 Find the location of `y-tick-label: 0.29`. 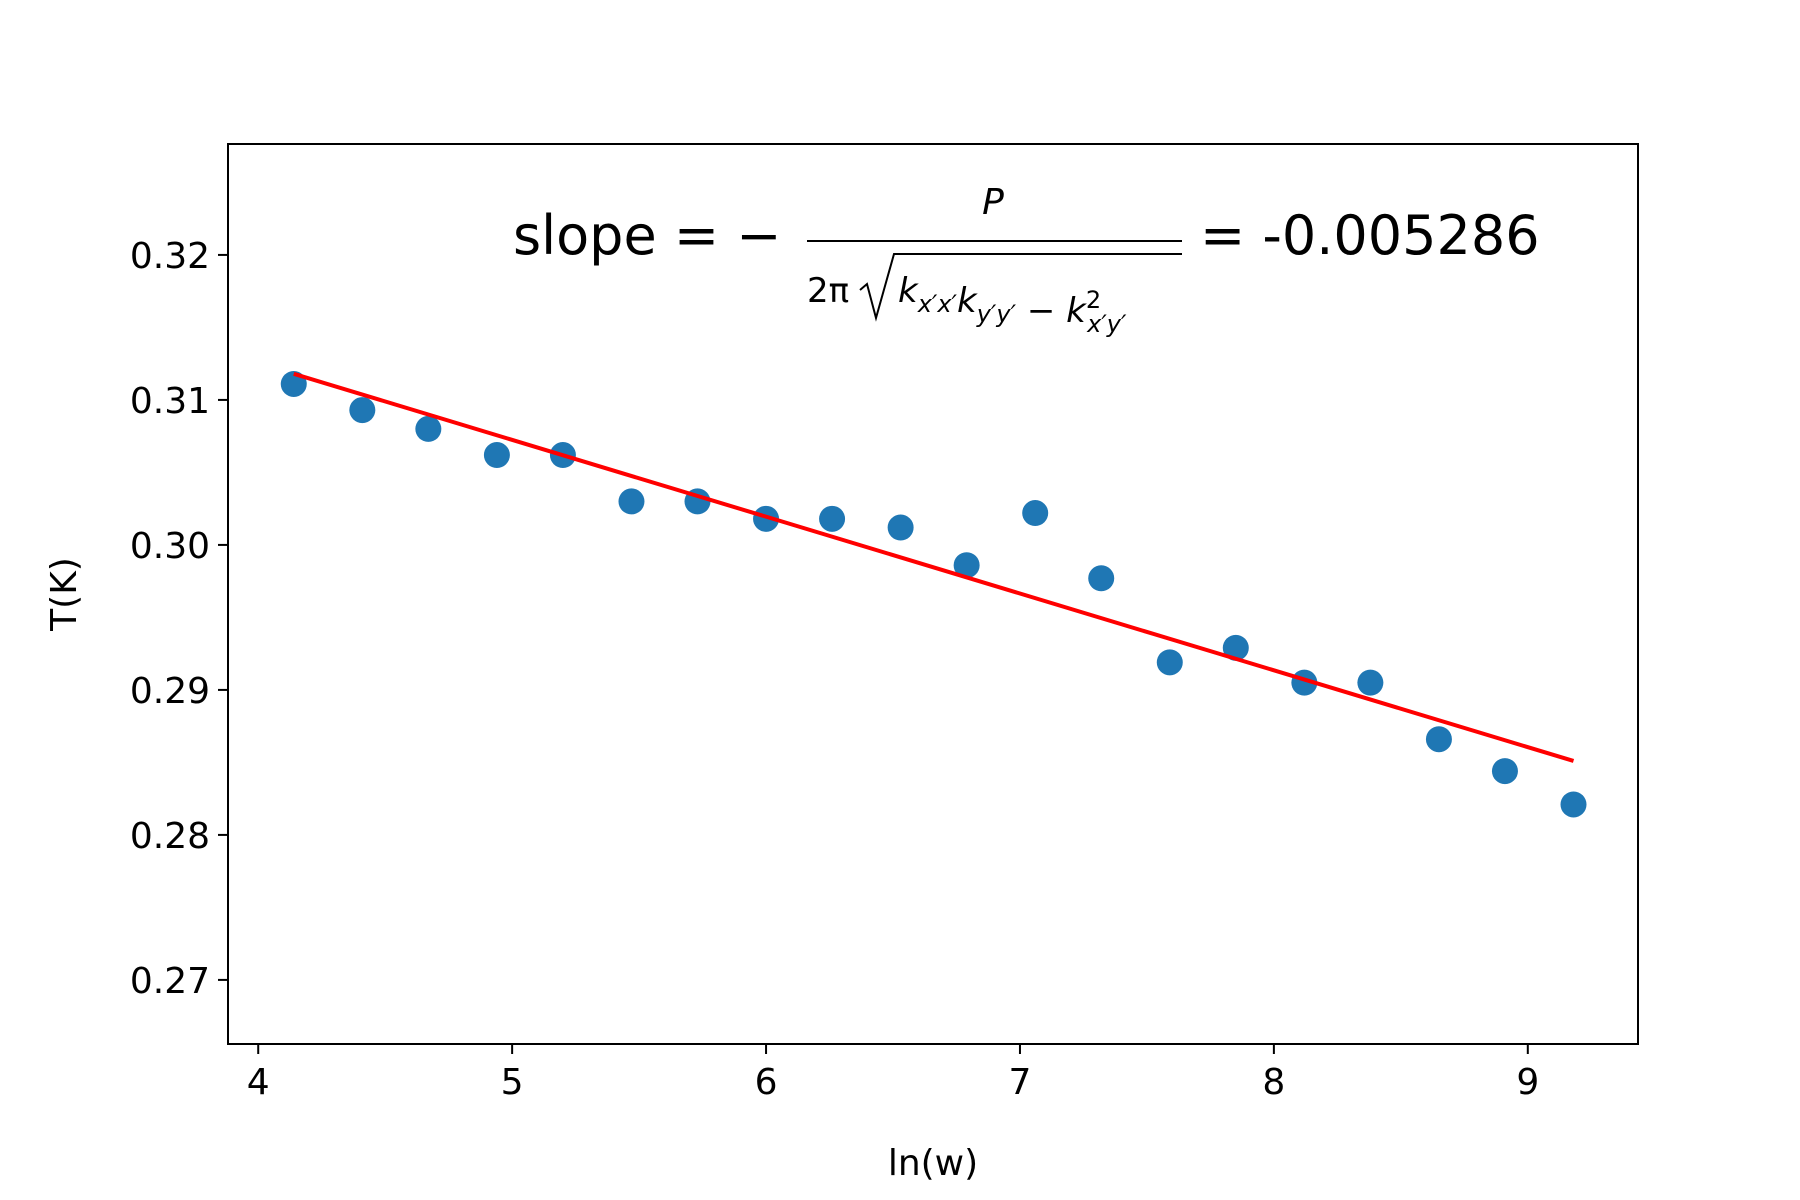

y-tick-label: 0.29 is located at coordinates (170, 691).